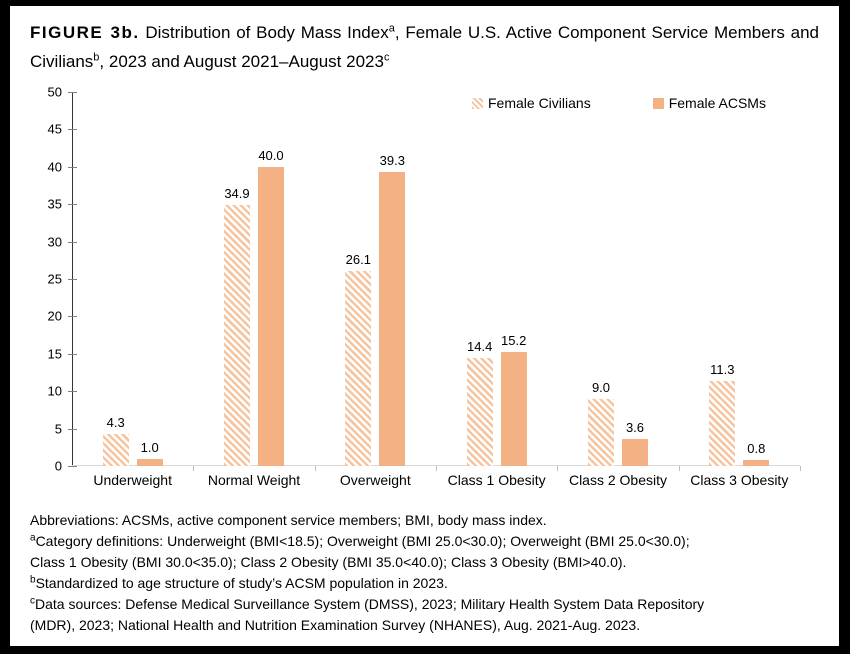 This screenshot has height=654, width=850. I want to click on bar-value-label: 11.3, so click(722, 370).